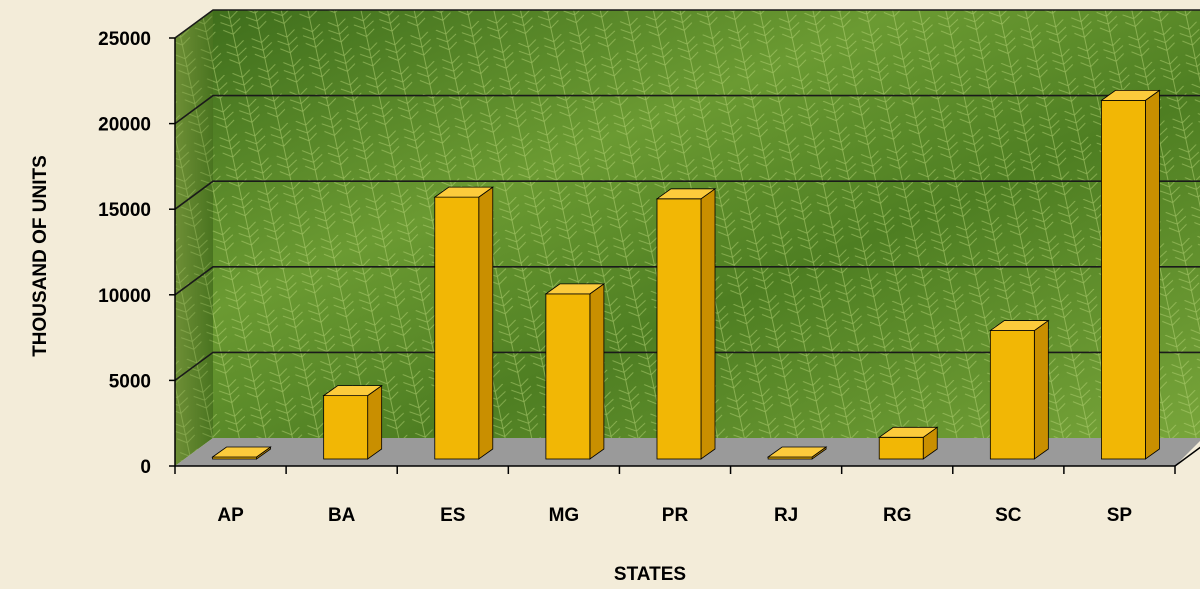 This screenshot has width=1200, height=589. Describe the element at coordinates (650, 574) in the screenshot. I see `x-axis-title: STATES` at that location.